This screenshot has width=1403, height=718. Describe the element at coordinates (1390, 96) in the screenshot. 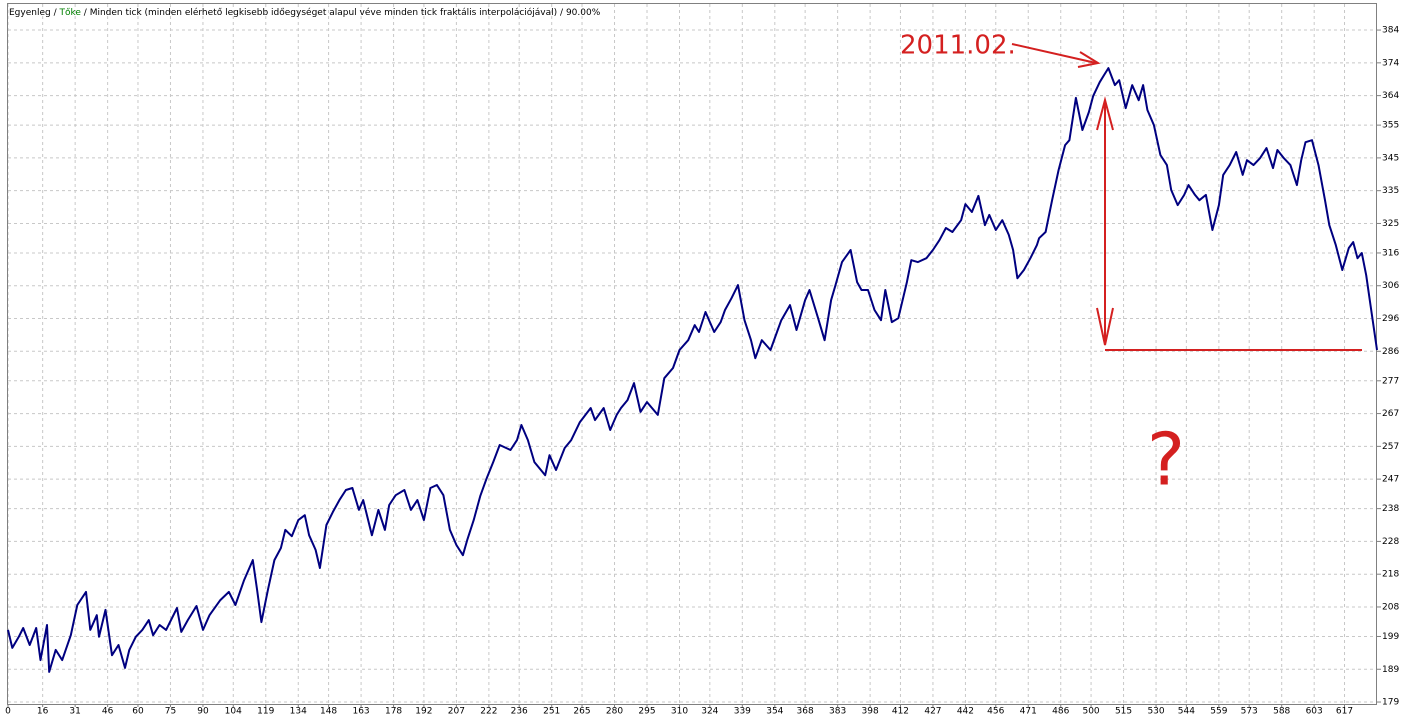

I see `y-tick-label: 364` at that location.